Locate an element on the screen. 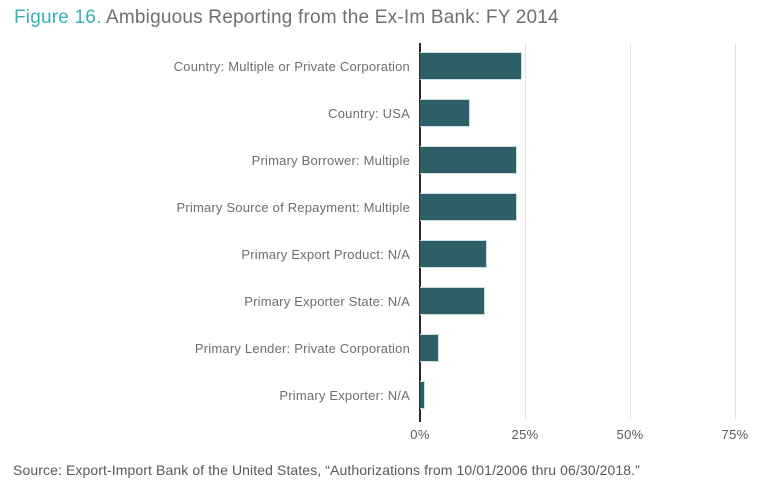 Image resolution: width=768 pixels, height=499 pixels. bar-row: Primary Export Product: N/A is located at coordinates (384, 254).